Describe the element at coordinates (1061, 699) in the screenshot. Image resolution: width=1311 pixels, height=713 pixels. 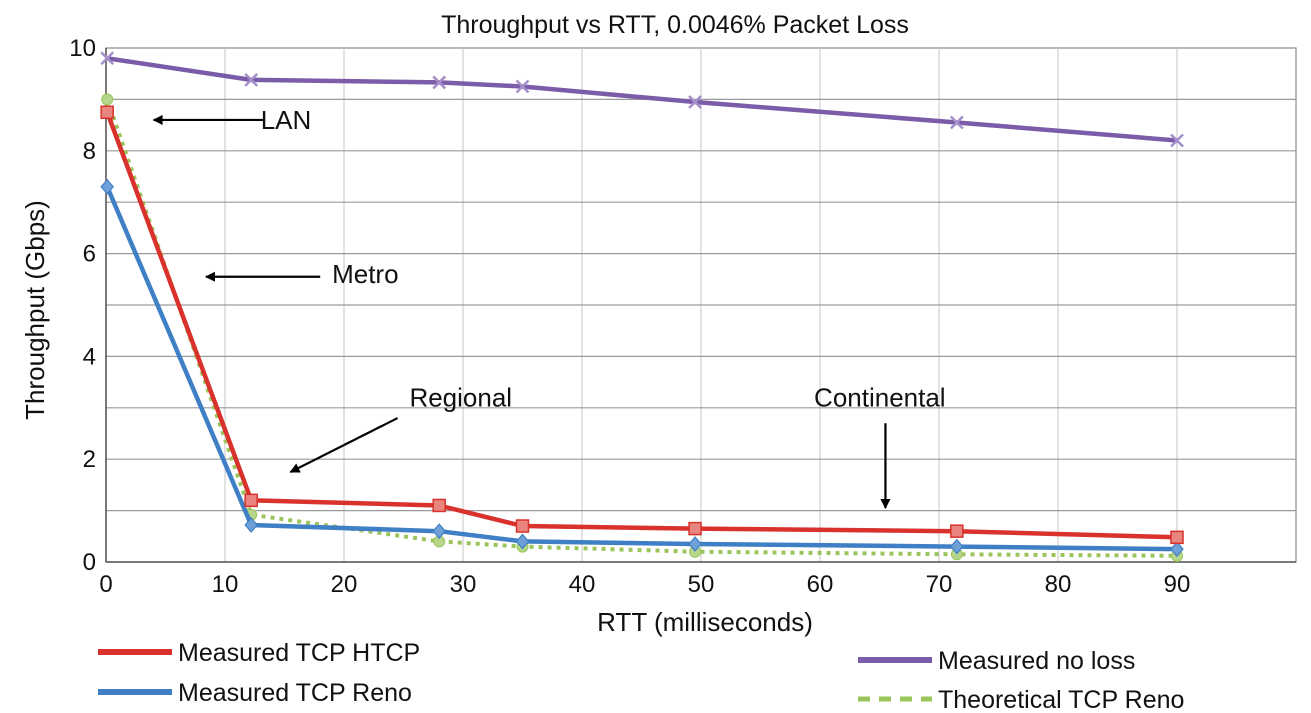
I see `legend-label: Theoretical TCP Reno` at that location.